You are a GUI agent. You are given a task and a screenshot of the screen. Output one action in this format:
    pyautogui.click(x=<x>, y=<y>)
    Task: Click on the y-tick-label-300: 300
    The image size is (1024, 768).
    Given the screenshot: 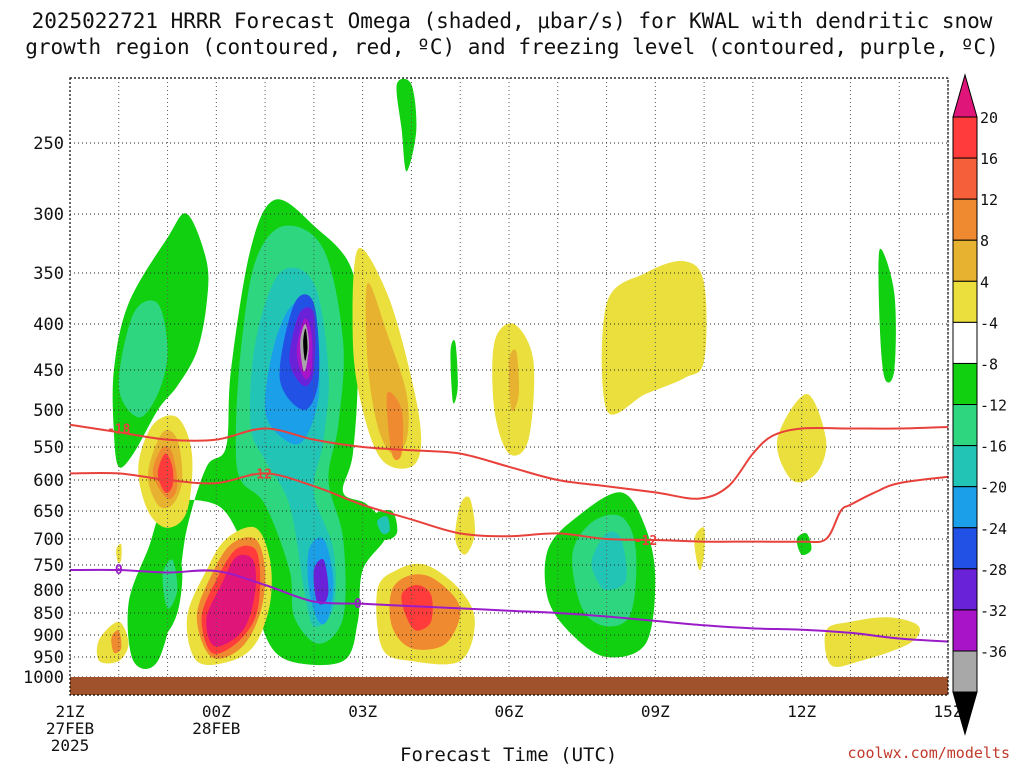 What is the action you would take?
    pyautogui.click(x=48, y=215)
    